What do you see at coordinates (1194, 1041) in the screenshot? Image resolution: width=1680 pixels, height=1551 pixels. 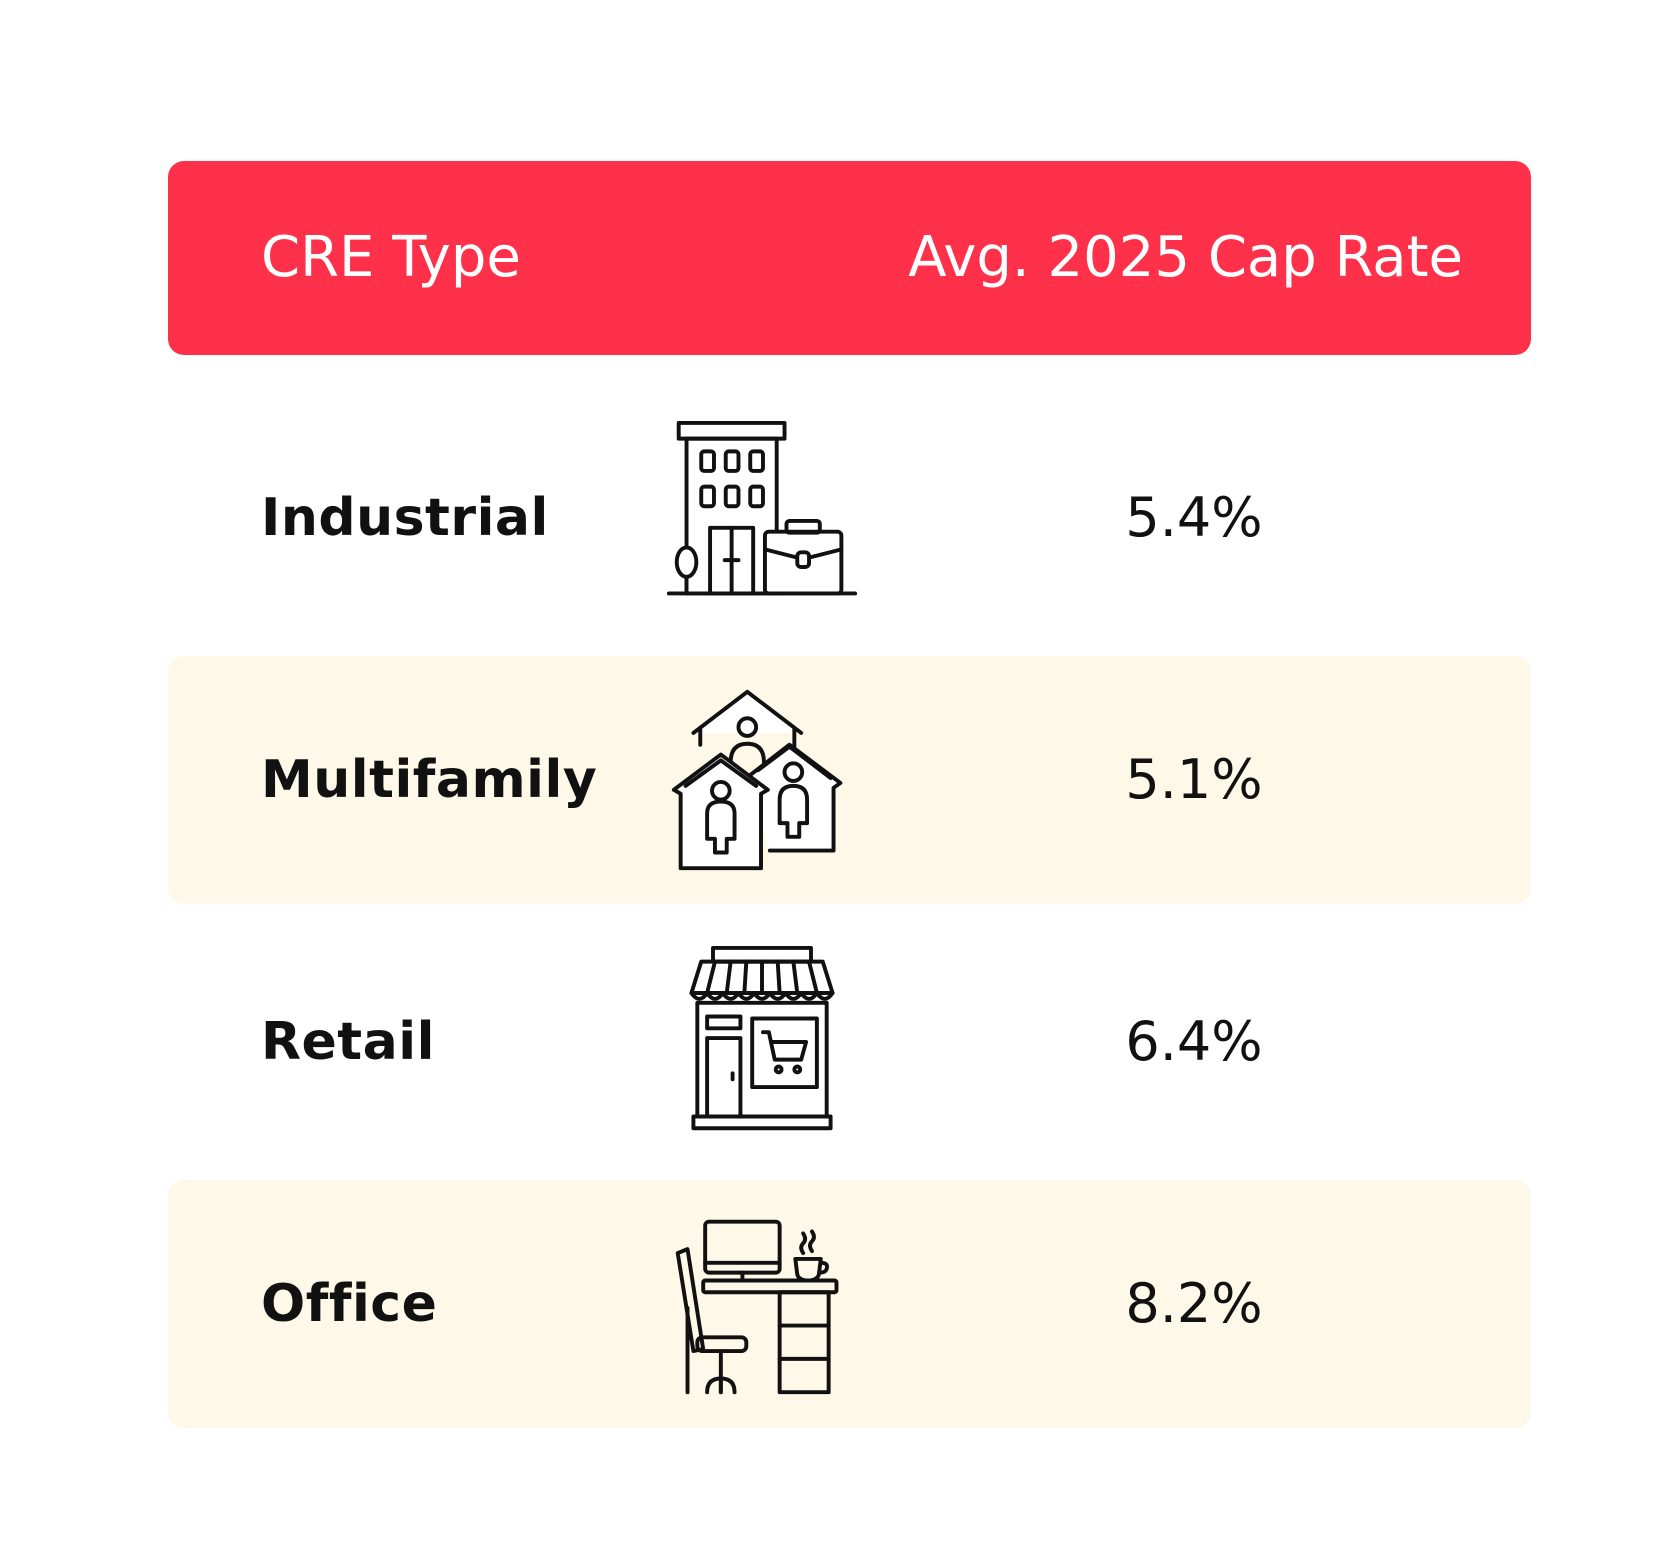 I see `row-cap-rate: 6.4%` at bounding box center [1194, 1041].